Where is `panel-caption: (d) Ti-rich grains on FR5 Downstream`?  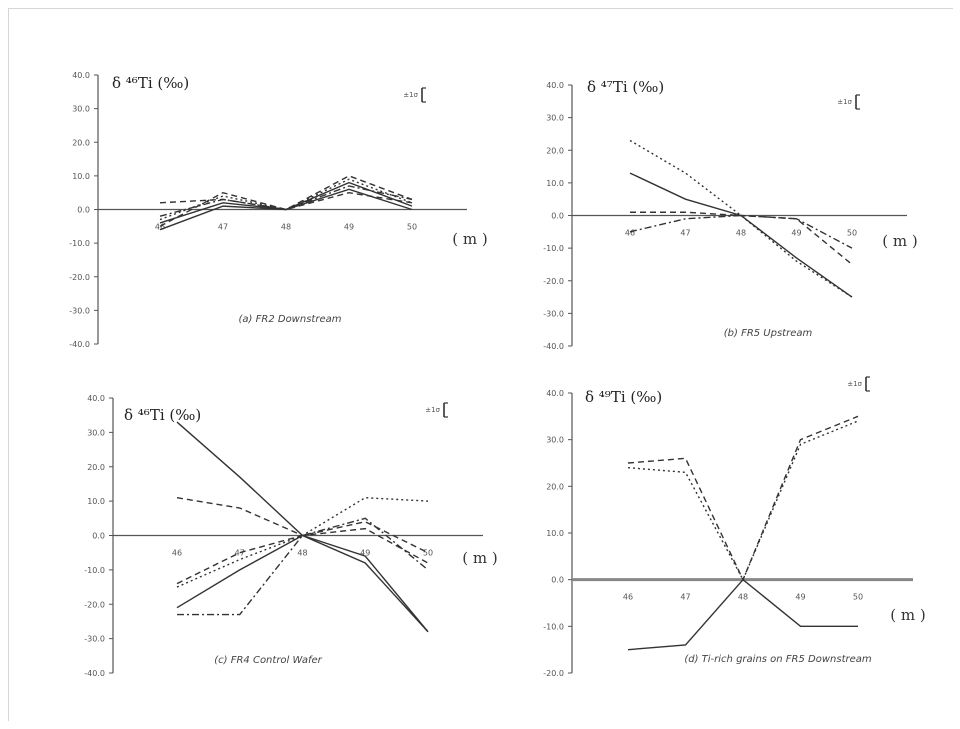
panel-caption: (d) Ti-rich grains on FR5 Downstream is located at coordinates (778, 659).